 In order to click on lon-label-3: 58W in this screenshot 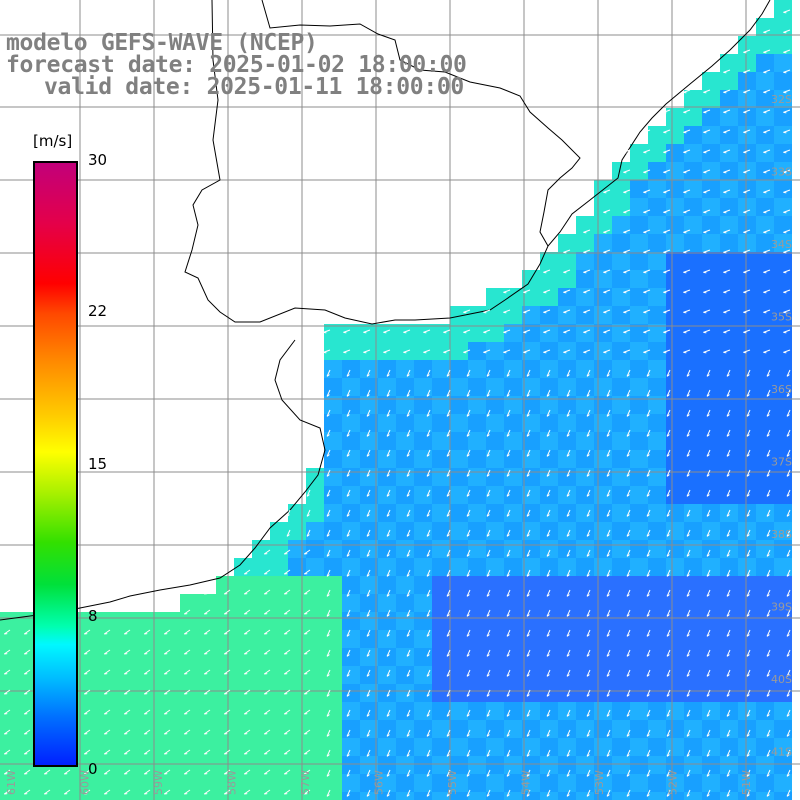, I will do `click(232, 782)`.